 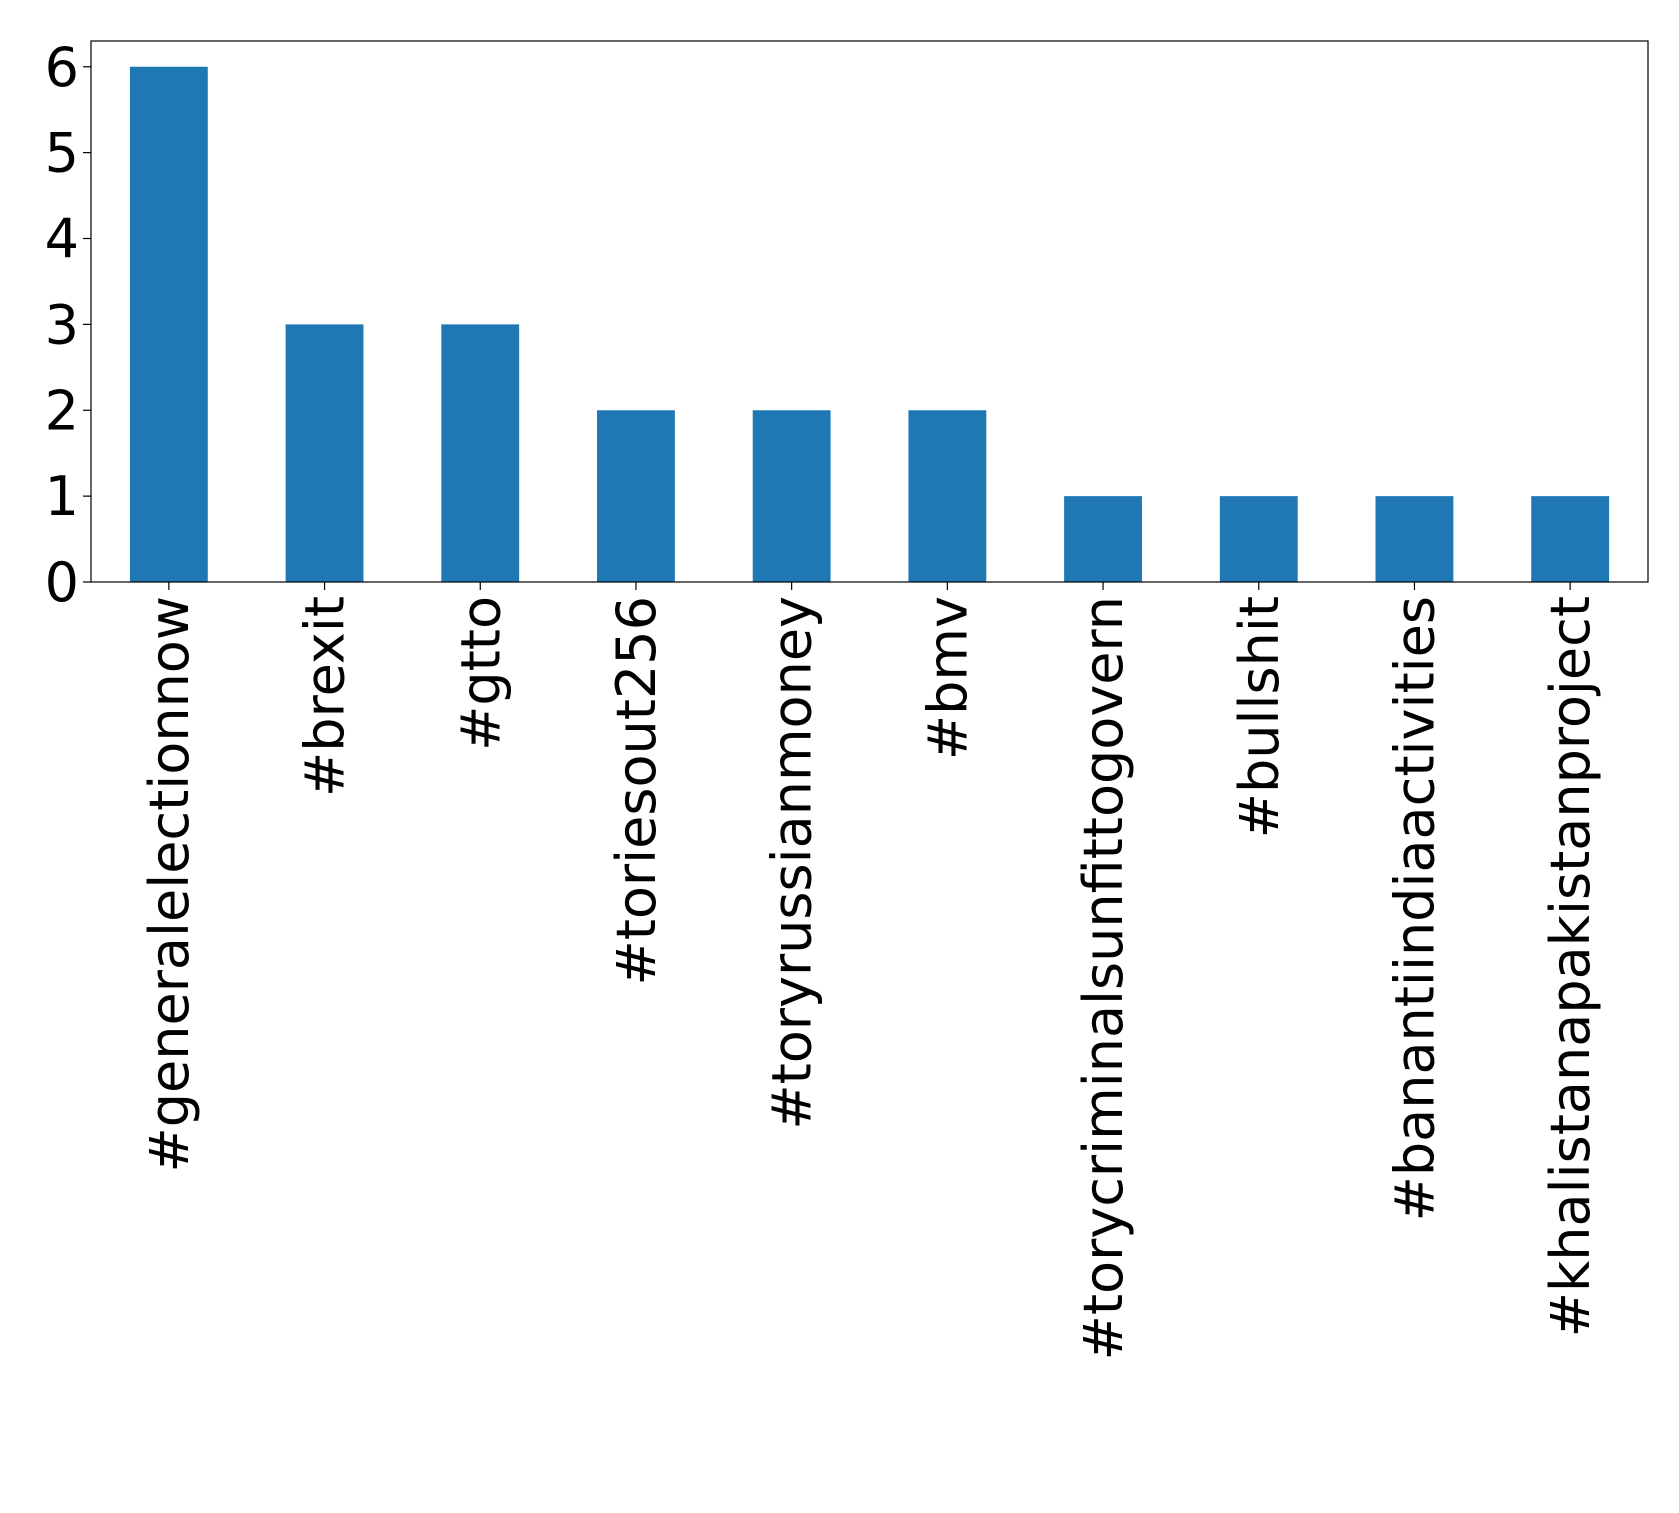 What do you see at coordinates (62, 153) in the screenshot?
I see `y-tick-label: 5` at bounding box center [62, 153].